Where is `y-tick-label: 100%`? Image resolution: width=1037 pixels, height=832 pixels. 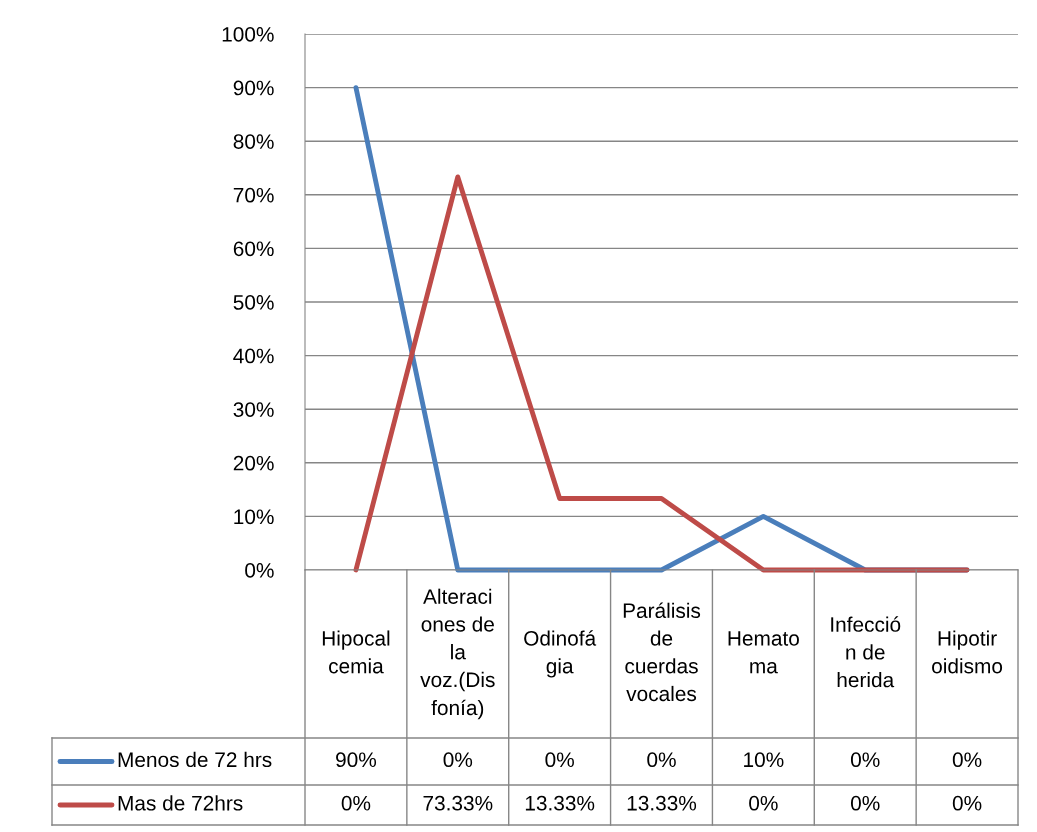
y-tick-label: 100% is located at coordinates (248, 34).